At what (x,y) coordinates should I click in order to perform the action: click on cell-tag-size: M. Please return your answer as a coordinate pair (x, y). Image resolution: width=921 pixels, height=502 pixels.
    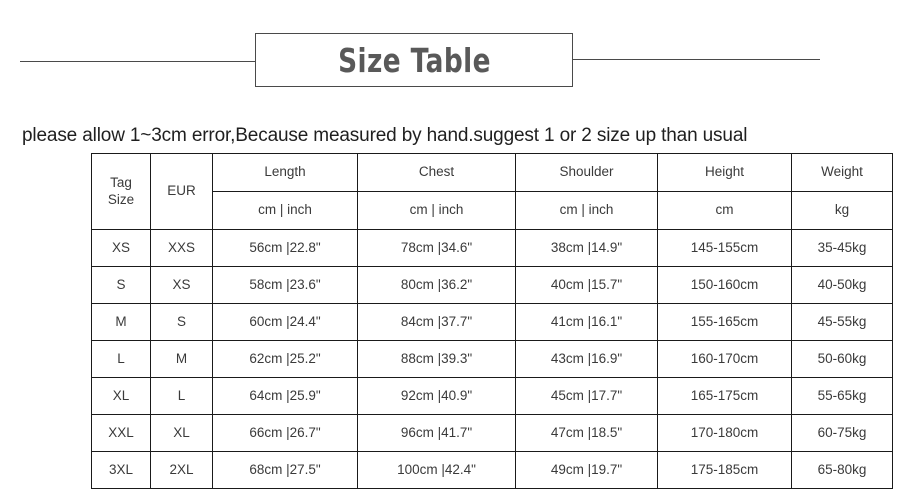
    Looking at the image, I should click on (121, 322).